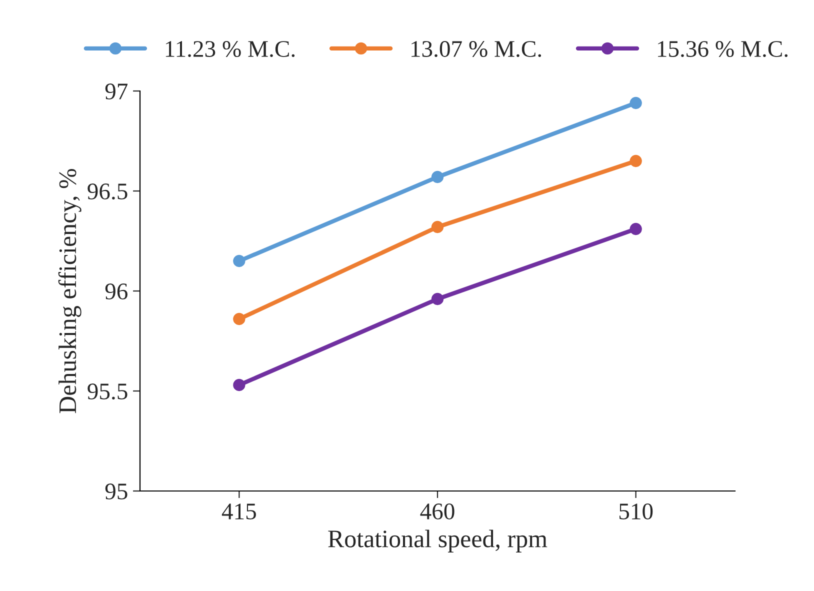 The width and height of the screenshot is (814, 591). I want to click on x-tick-label: 510, so click(636, 511).